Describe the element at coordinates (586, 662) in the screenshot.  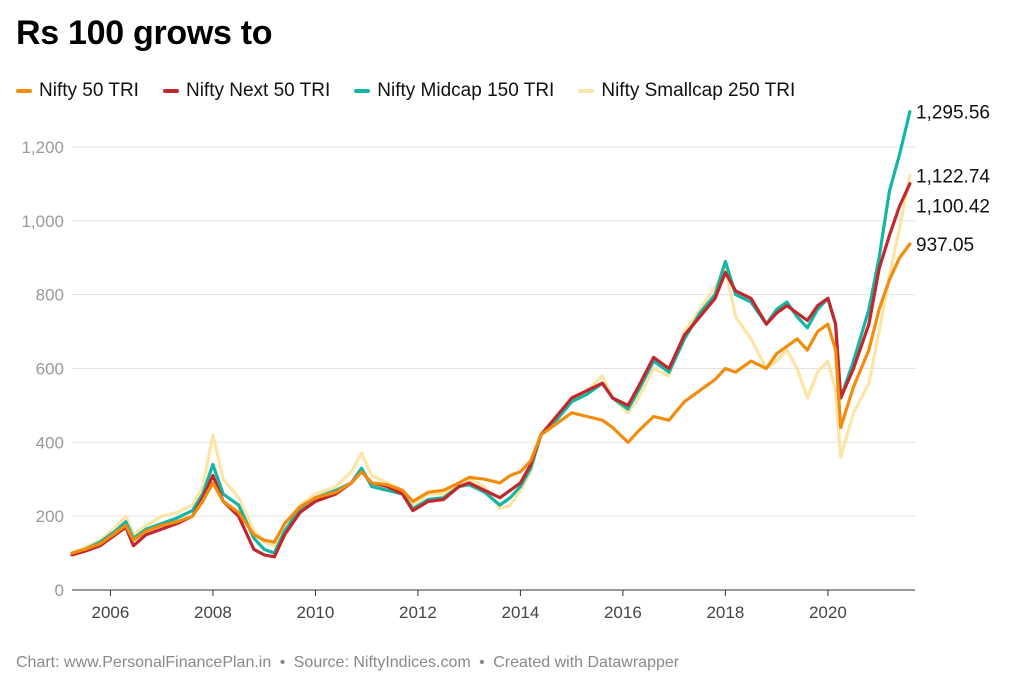
I see `created-with: Created with Datawrapper` at that location.